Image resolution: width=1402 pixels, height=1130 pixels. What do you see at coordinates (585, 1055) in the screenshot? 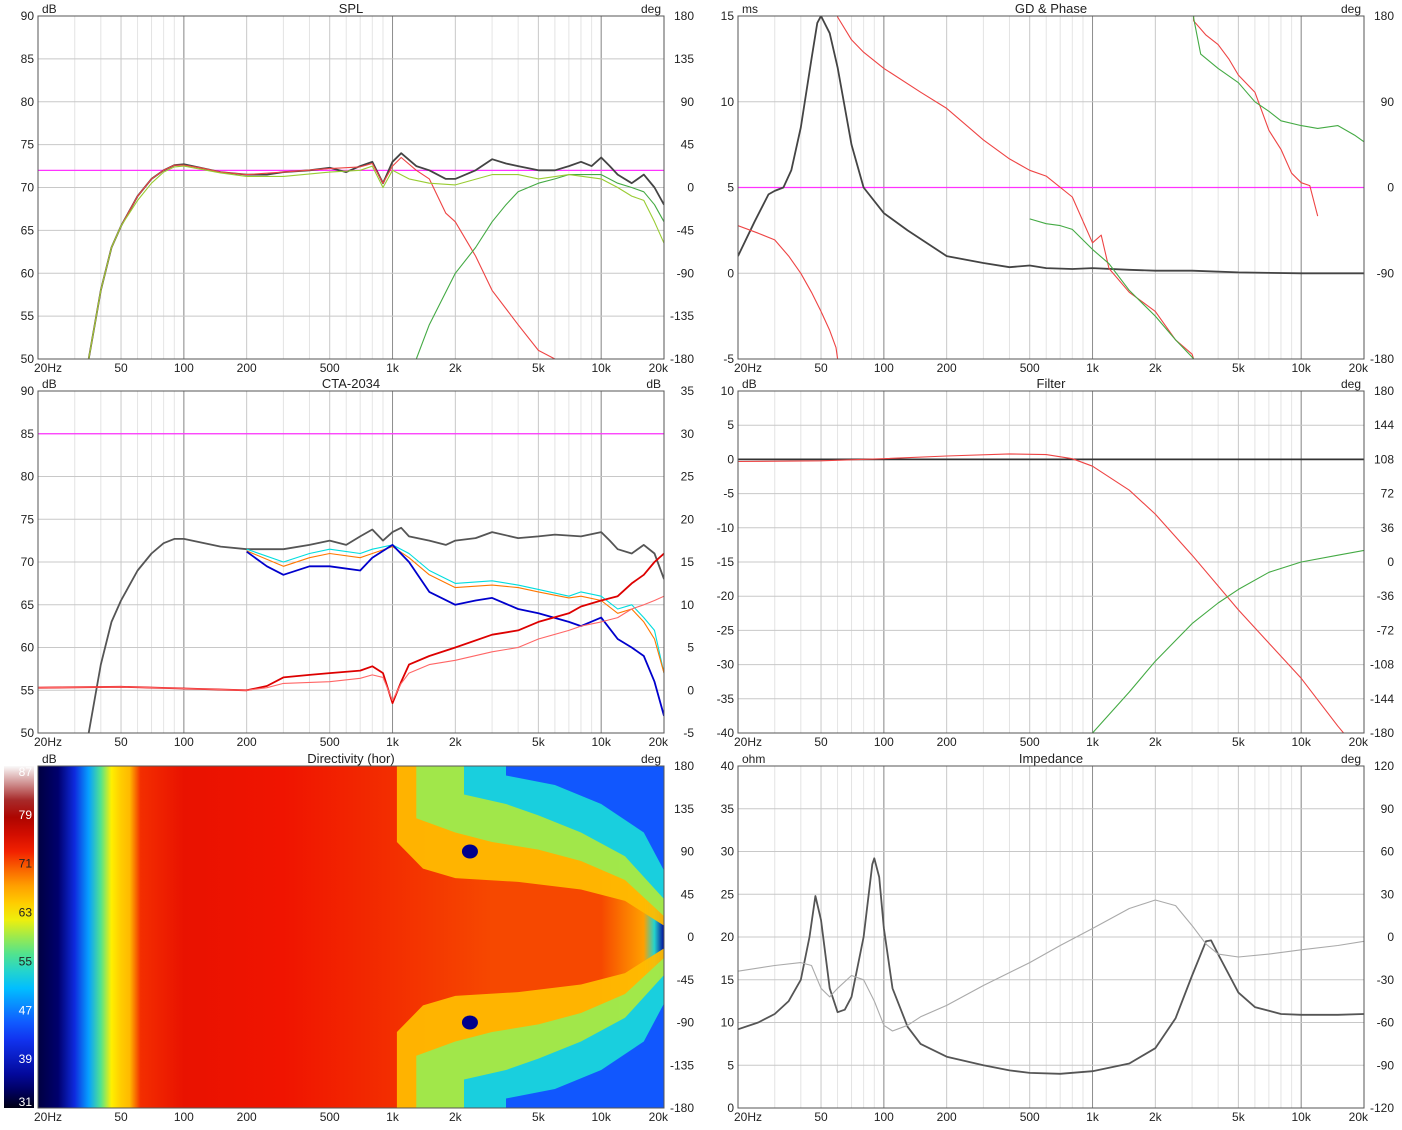
I see `directivity-blue-zone` at bounding box center [585, 1055].